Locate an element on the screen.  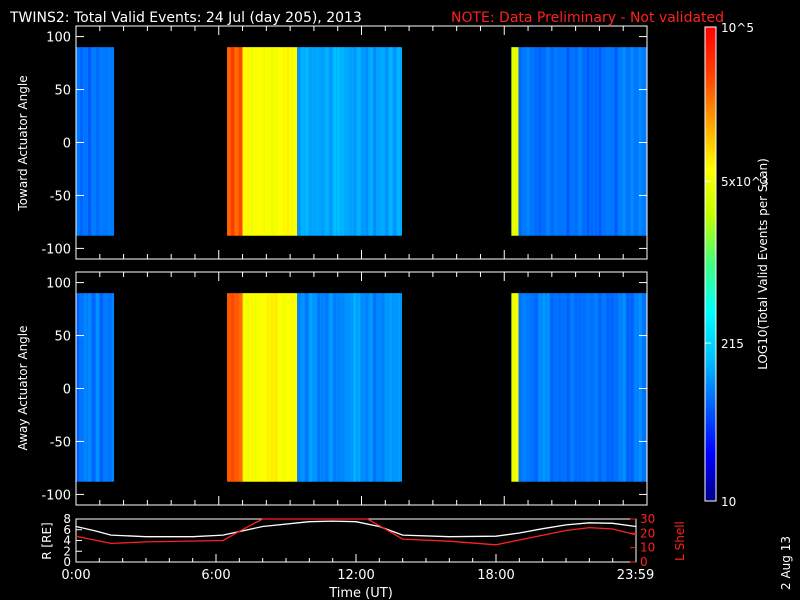
orbit-ylabel-right: L Shell is located at coordinates (680, 541).